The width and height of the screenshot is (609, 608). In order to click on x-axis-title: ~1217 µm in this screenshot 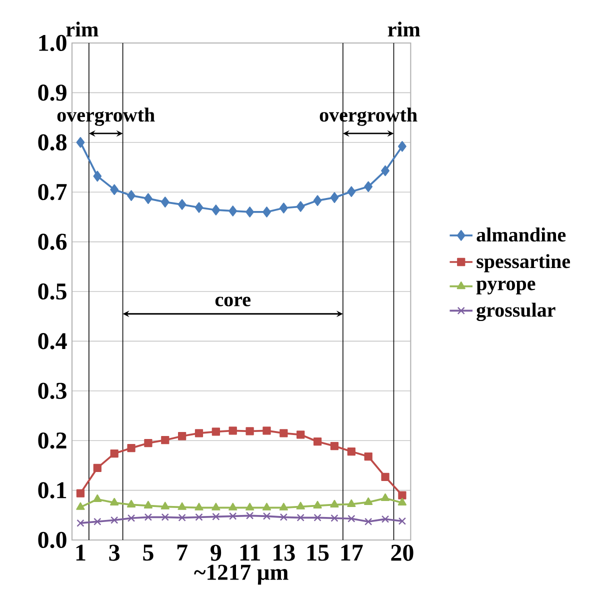, I will do `click(241, 574)`.